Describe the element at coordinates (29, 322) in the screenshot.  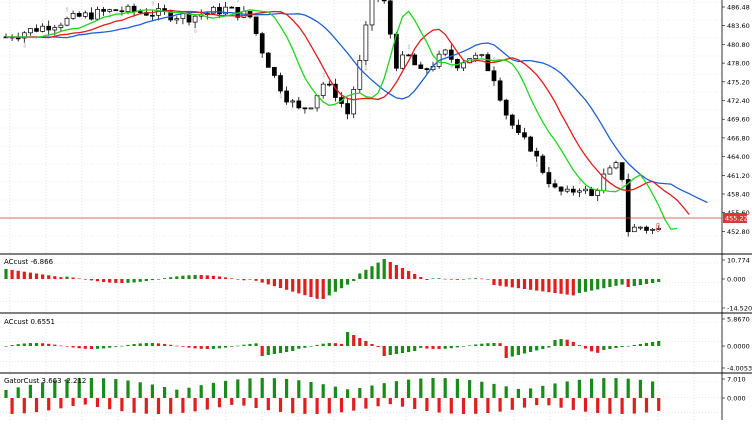
I see `ac2-indicator-label: ACcust 0.6551` at that location.